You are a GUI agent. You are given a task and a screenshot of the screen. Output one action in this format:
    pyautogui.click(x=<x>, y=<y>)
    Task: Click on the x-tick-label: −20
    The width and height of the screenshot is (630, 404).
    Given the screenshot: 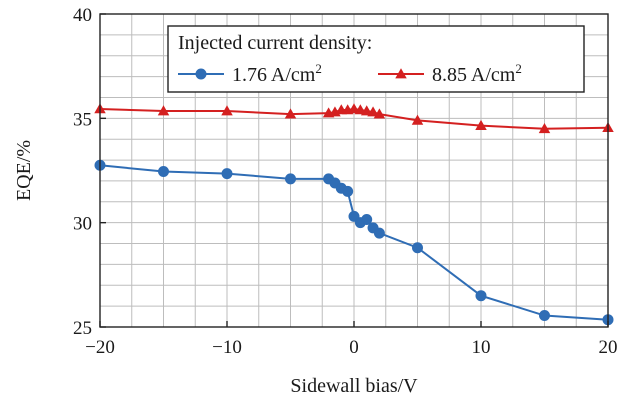 What is the action you would take?
    pyautogui.click(x=100, y=347)
    